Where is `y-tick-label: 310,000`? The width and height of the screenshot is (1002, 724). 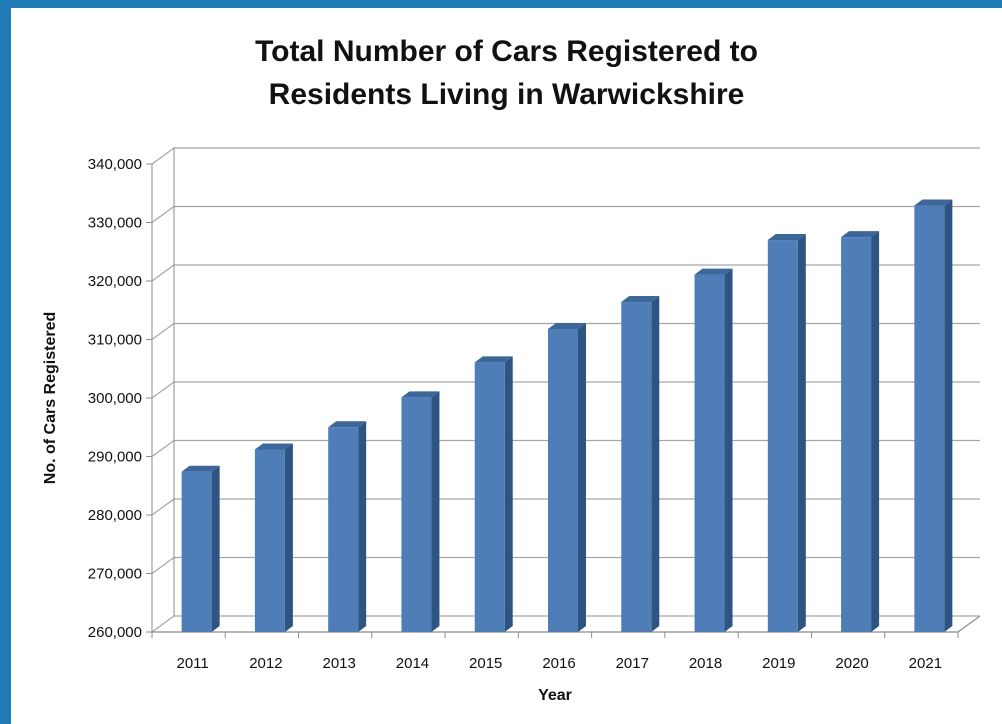
y-tick-label: 310,000 is located at coordinates (115, 340).